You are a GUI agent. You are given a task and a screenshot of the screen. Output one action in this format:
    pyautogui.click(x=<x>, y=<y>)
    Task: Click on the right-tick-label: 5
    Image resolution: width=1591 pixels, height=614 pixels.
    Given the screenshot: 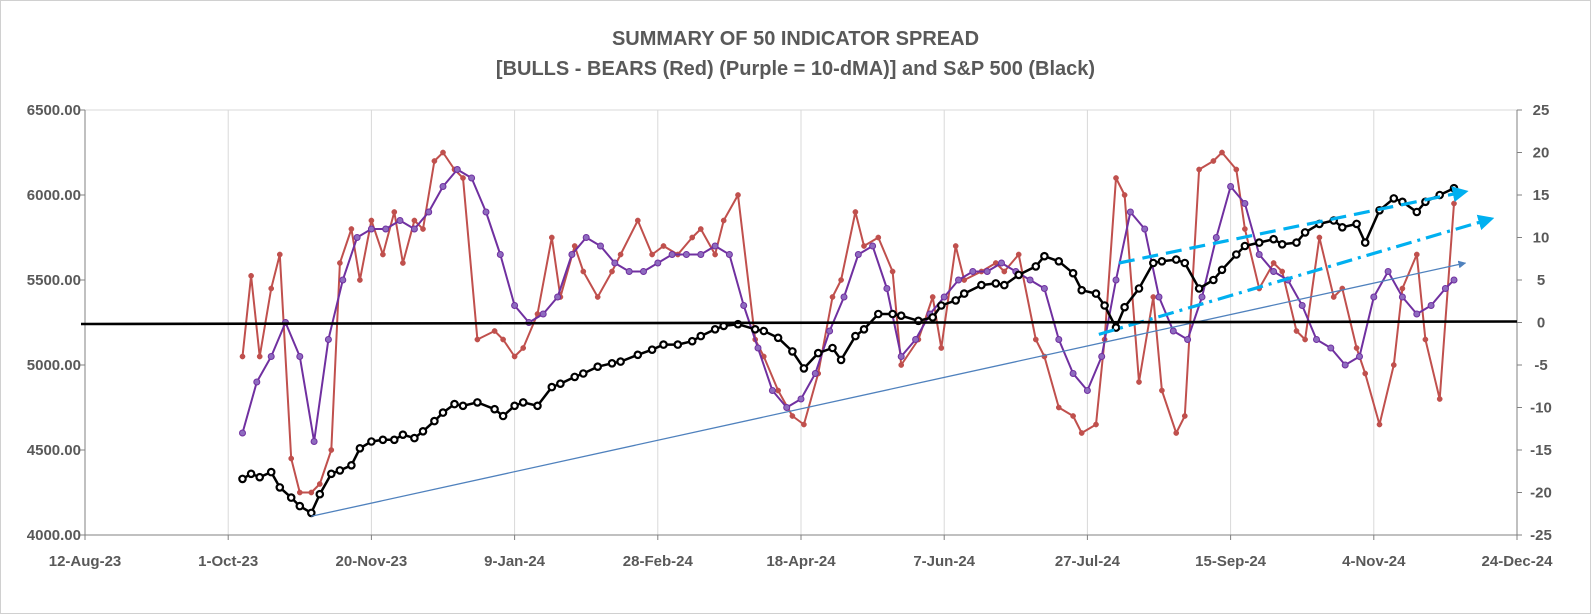 What is the action you would take?
    pyautogui.click(x=1541, y=280)
    